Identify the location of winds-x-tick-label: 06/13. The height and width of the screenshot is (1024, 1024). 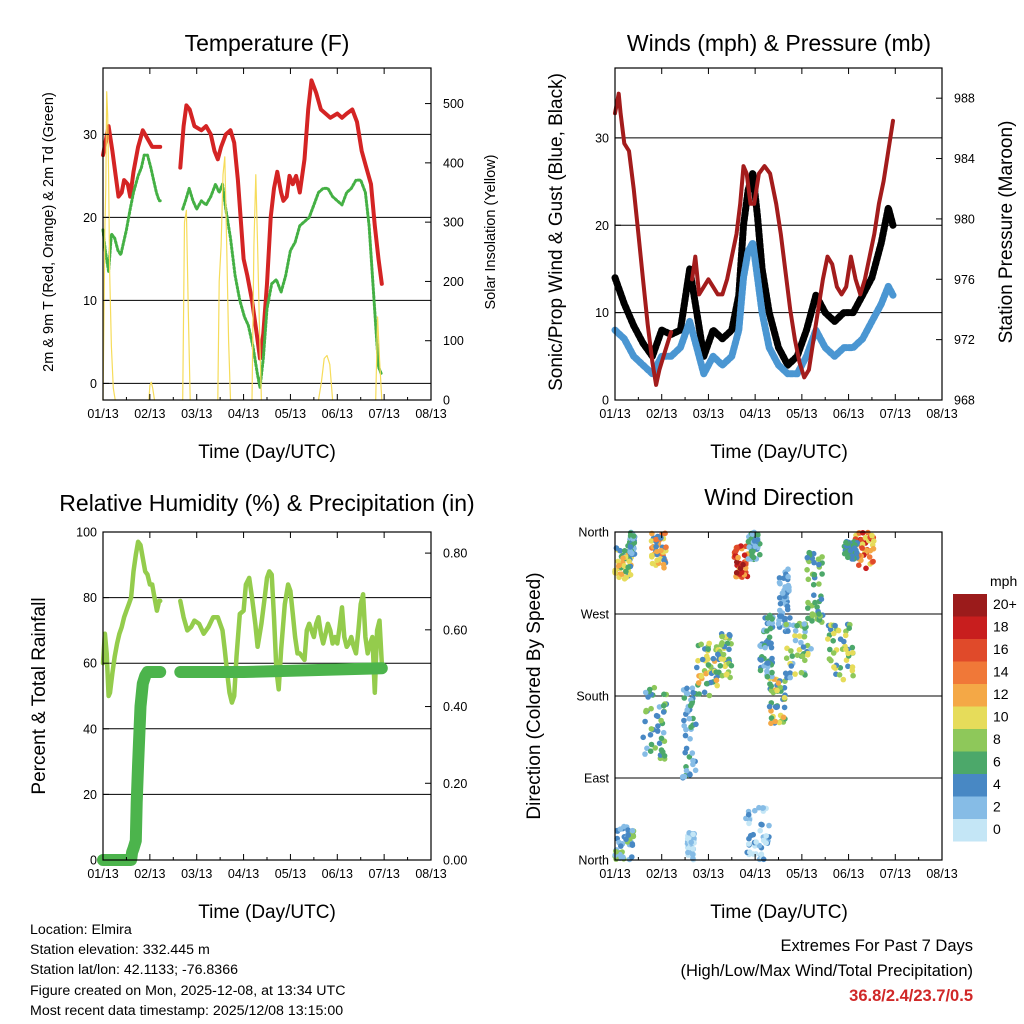
(848, 414).